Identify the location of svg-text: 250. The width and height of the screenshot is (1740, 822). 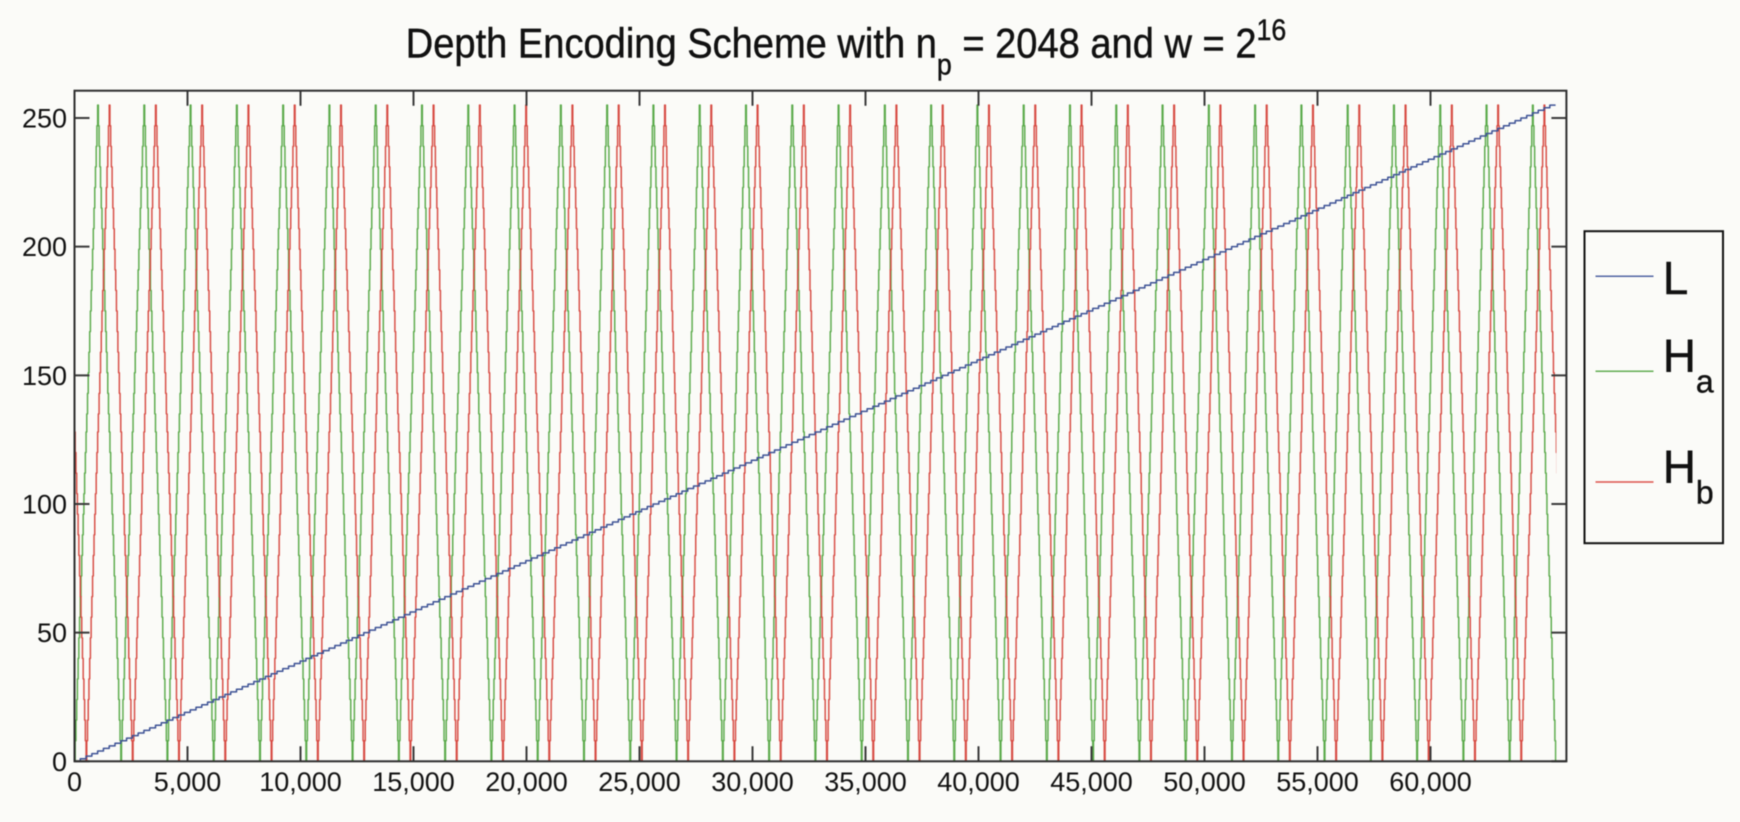
(44, 119).